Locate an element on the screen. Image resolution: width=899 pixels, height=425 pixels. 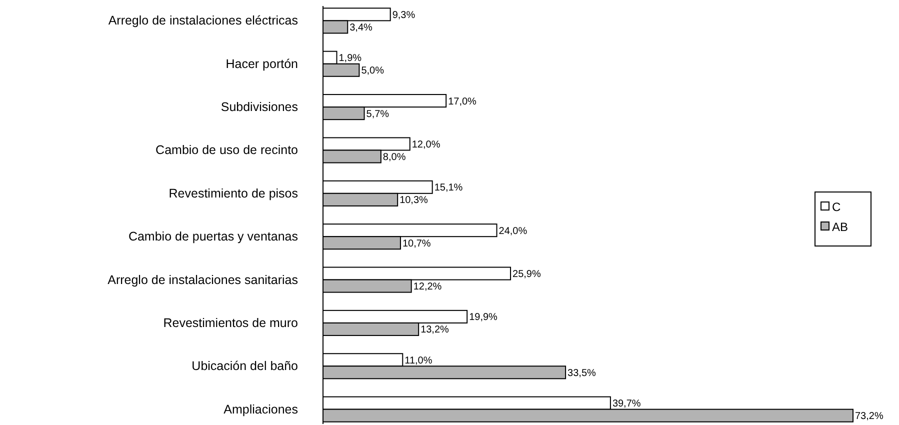
data-label: 33,5% is located at coordinates (582, 373).